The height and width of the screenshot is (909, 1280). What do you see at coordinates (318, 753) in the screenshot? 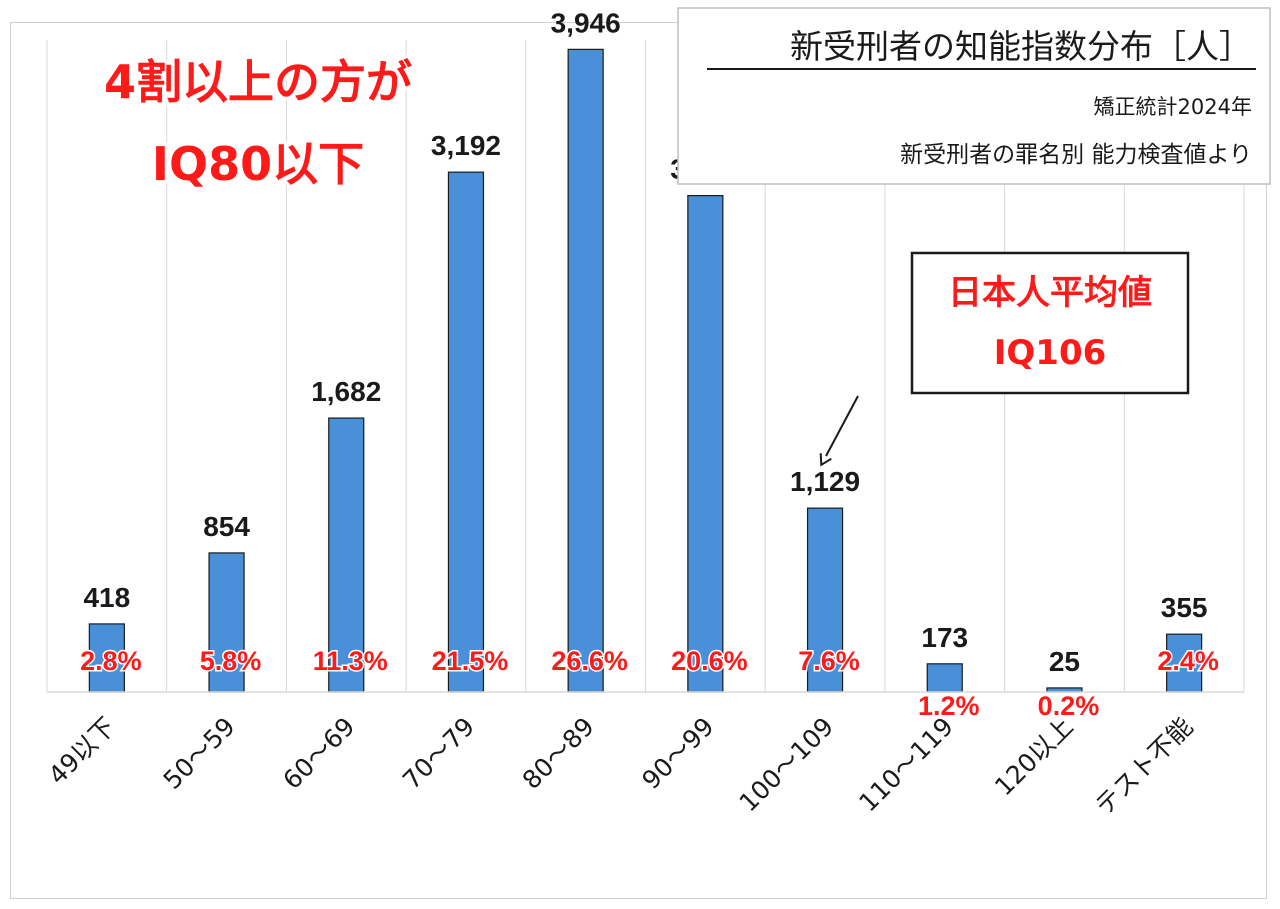
I see `x-tick-label: 60～69` at bounding box center [318, 753].